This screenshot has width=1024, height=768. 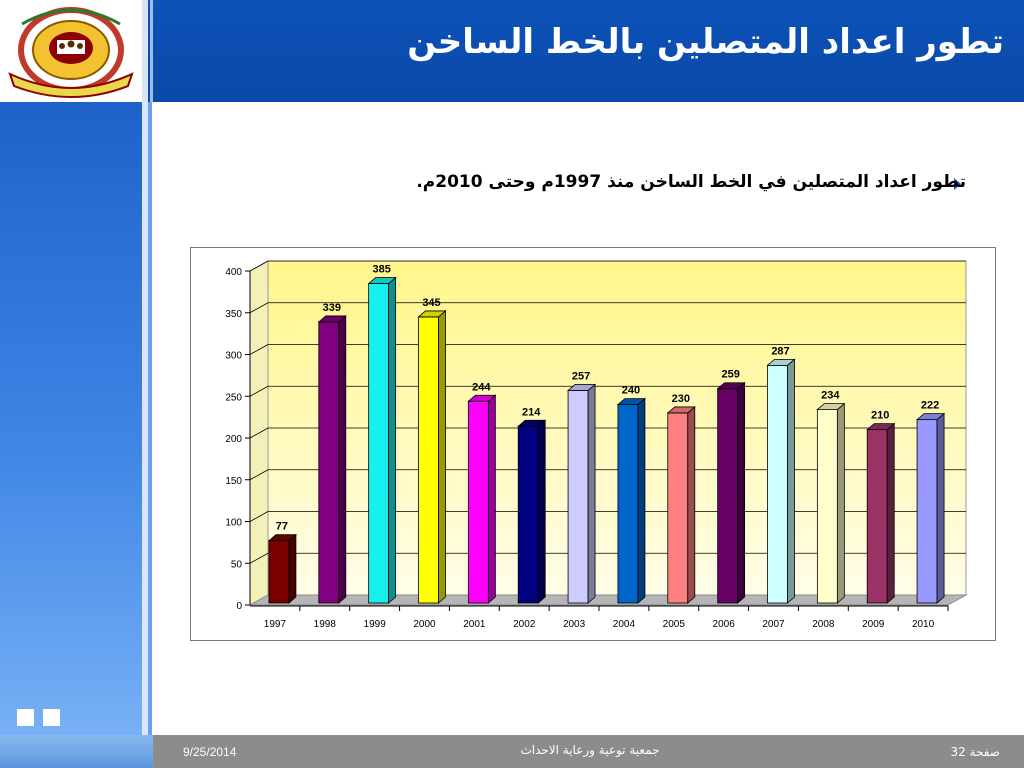 What do you see at coordinates (210, 752) in the screenshot?
I see `footer-date: 9/25/2014` at bounding box center [210, 752].